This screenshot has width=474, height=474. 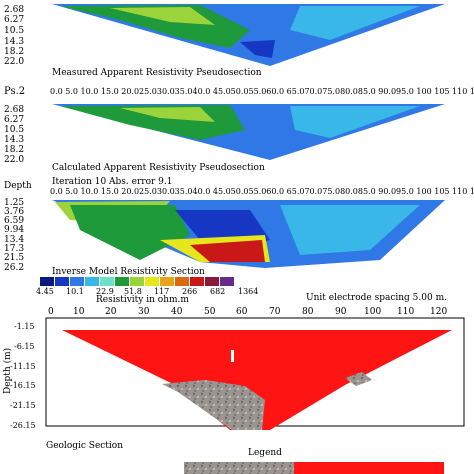 What do you see at coordinates (23, 366) in the screenshot?
I see `y-tick-label: -11.15` at bounding box center [23, 366].